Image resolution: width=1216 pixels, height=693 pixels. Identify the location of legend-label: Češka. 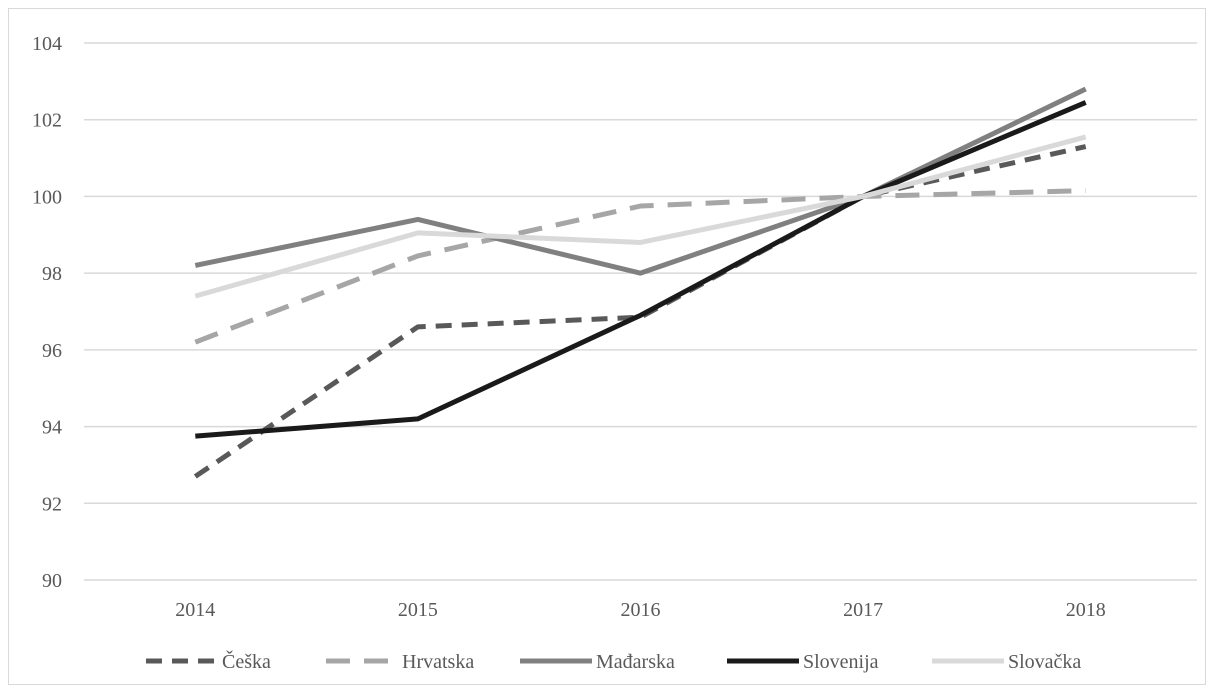
(246, 661).